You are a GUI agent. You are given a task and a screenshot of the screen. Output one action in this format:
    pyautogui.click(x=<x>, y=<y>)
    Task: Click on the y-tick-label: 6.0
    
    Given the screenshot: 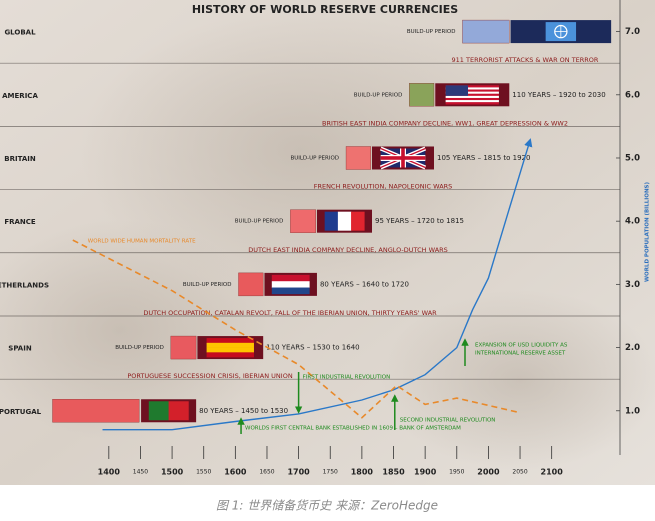 What is the action you would take?
    pyautogui.click(x=632, y=95)
    